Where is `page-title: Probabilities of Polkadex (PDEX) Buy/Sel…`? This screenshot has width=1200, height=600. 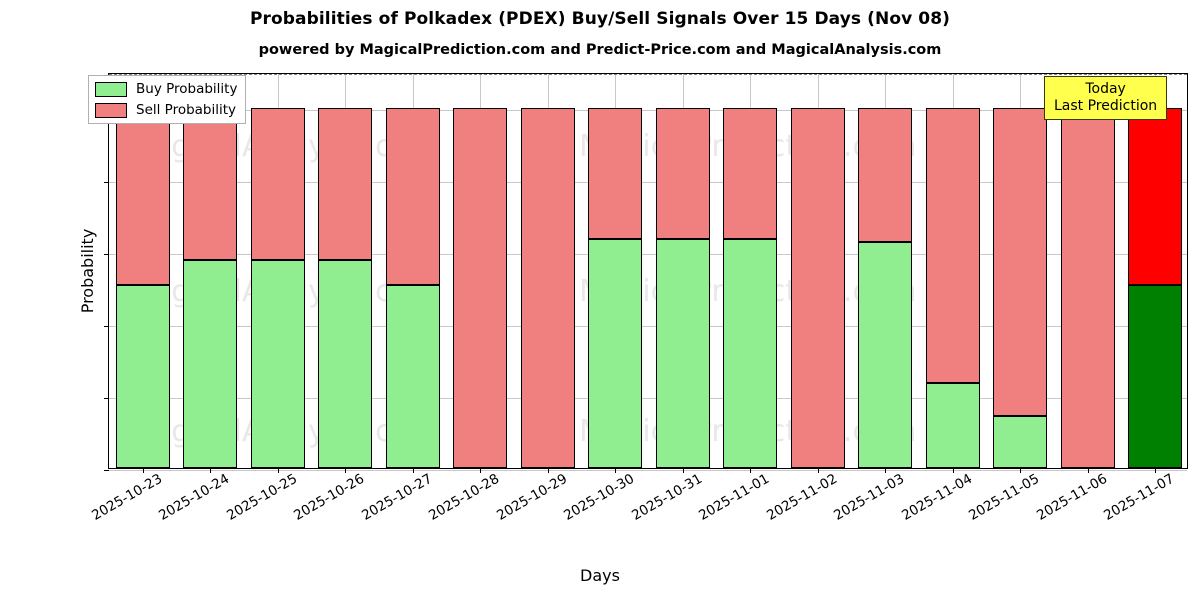
page-title: Probabilities of Polkadex (PDEX) Buy/Sel… is located at coordinates (600, 19).